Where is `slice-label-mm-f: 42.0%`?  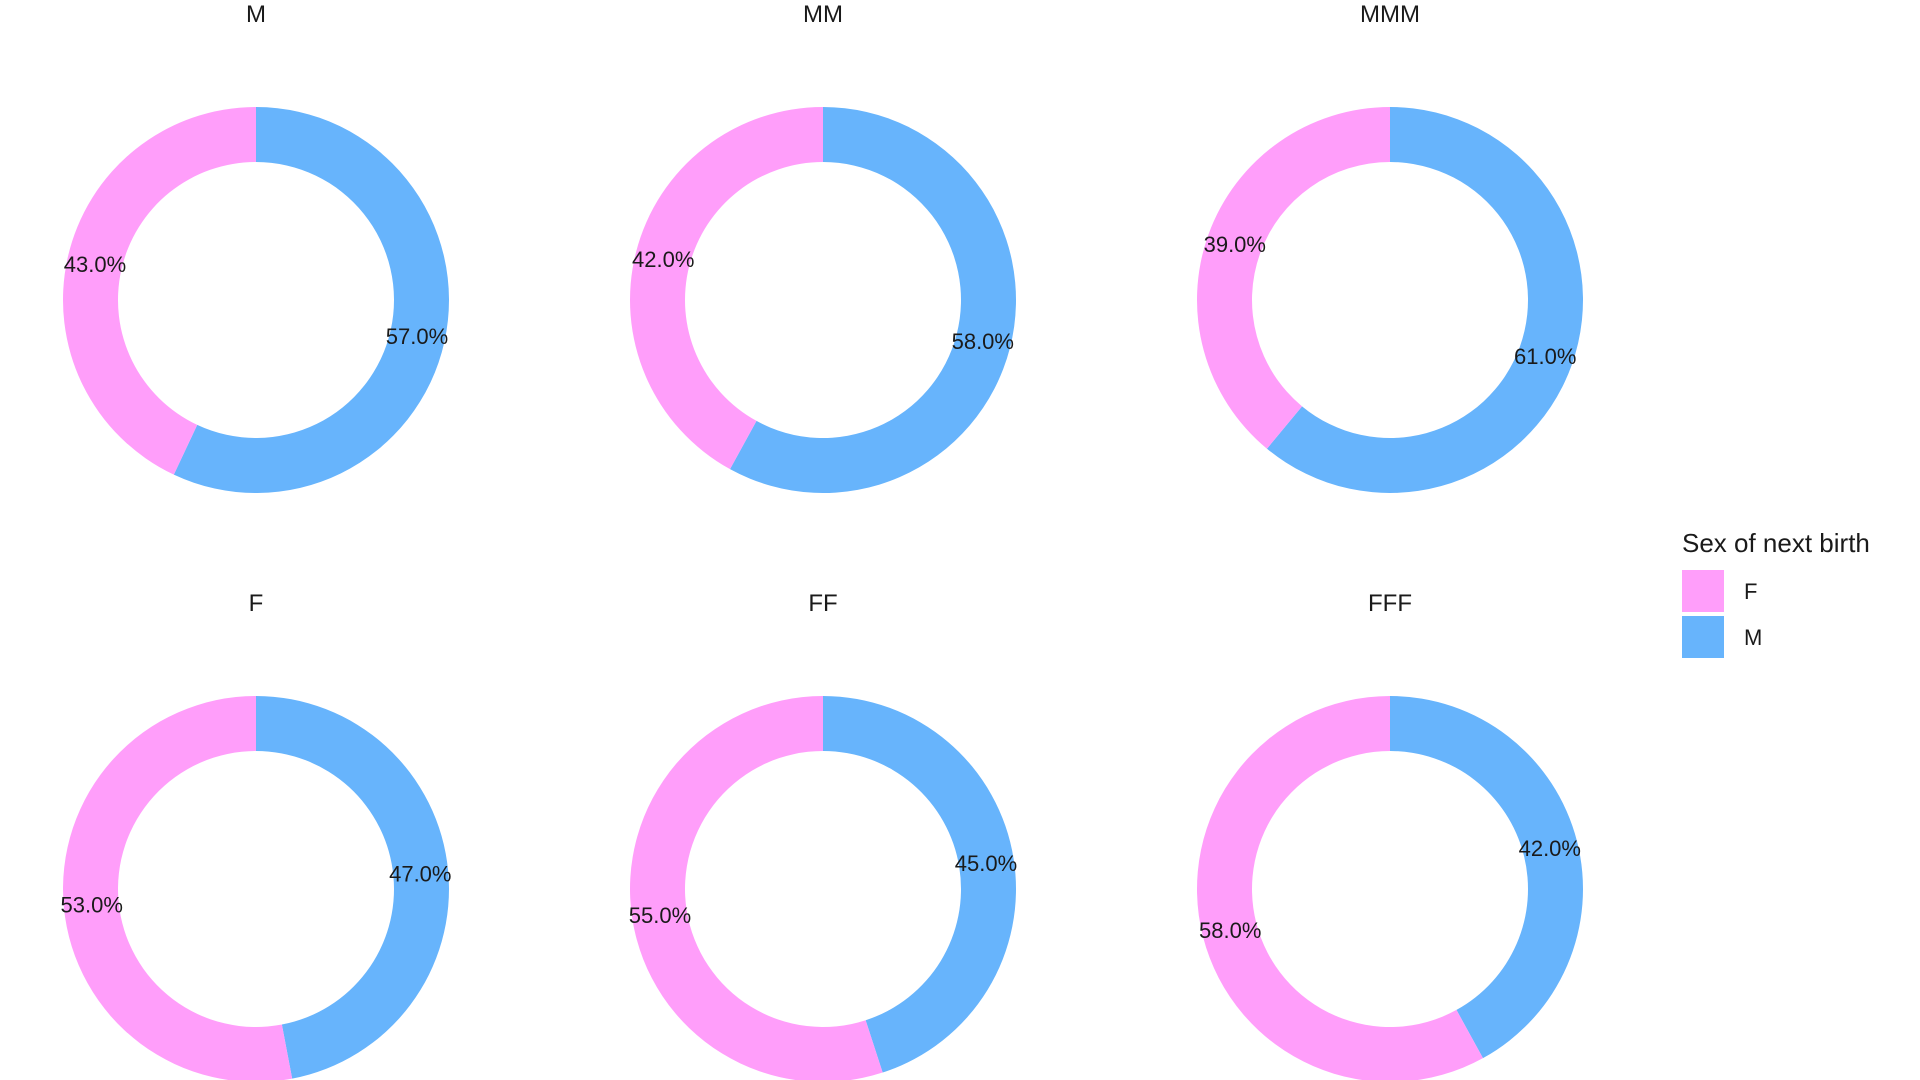
slice-label-mm-f: 42.0% is located at coordinates (663, 259).